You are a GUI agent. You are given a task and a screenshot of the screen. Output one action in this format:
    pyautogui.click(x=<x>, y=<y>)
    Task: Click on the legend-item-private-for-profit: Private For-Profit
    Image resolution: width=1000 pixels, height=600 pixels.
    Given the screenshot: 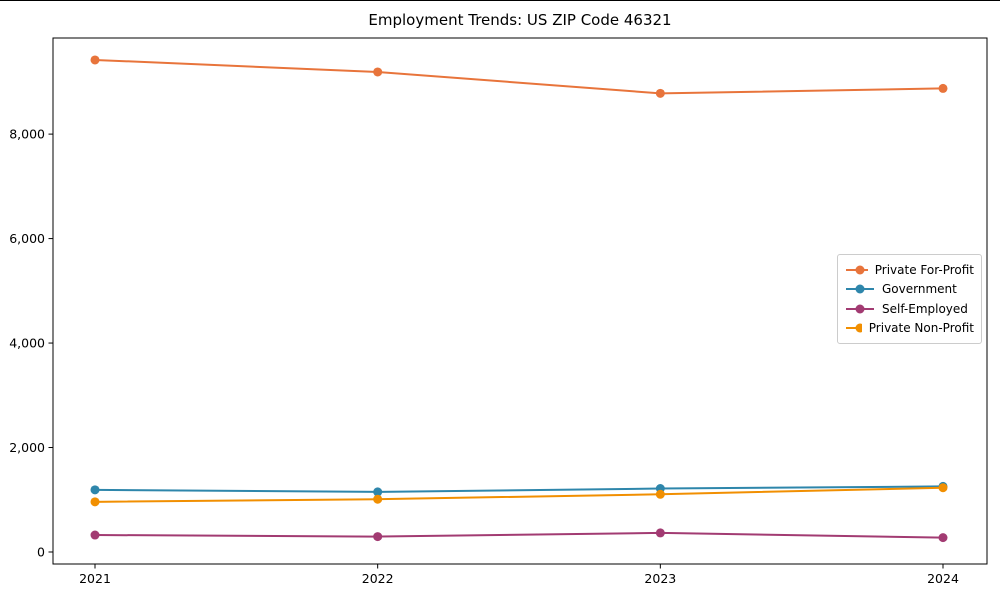 What is the action you would take?
    pyautogui.click(x=909, y=270)
    